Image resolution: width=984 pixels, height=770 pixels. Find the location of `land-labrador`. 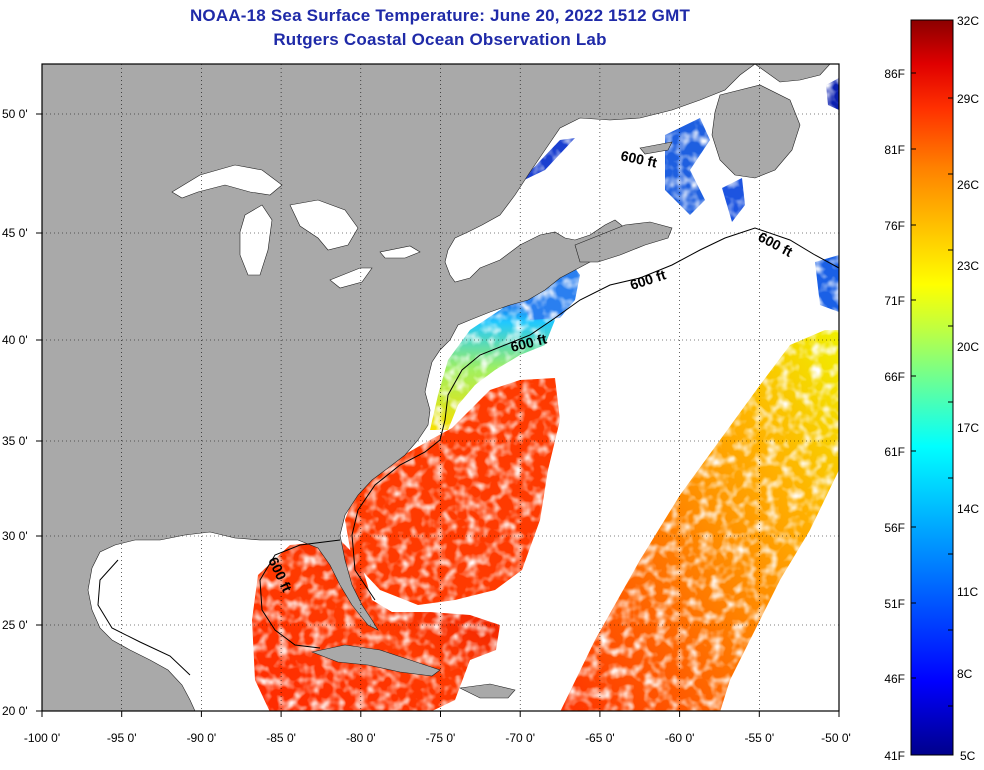

land-labrador is located at coordinates (792, 73).